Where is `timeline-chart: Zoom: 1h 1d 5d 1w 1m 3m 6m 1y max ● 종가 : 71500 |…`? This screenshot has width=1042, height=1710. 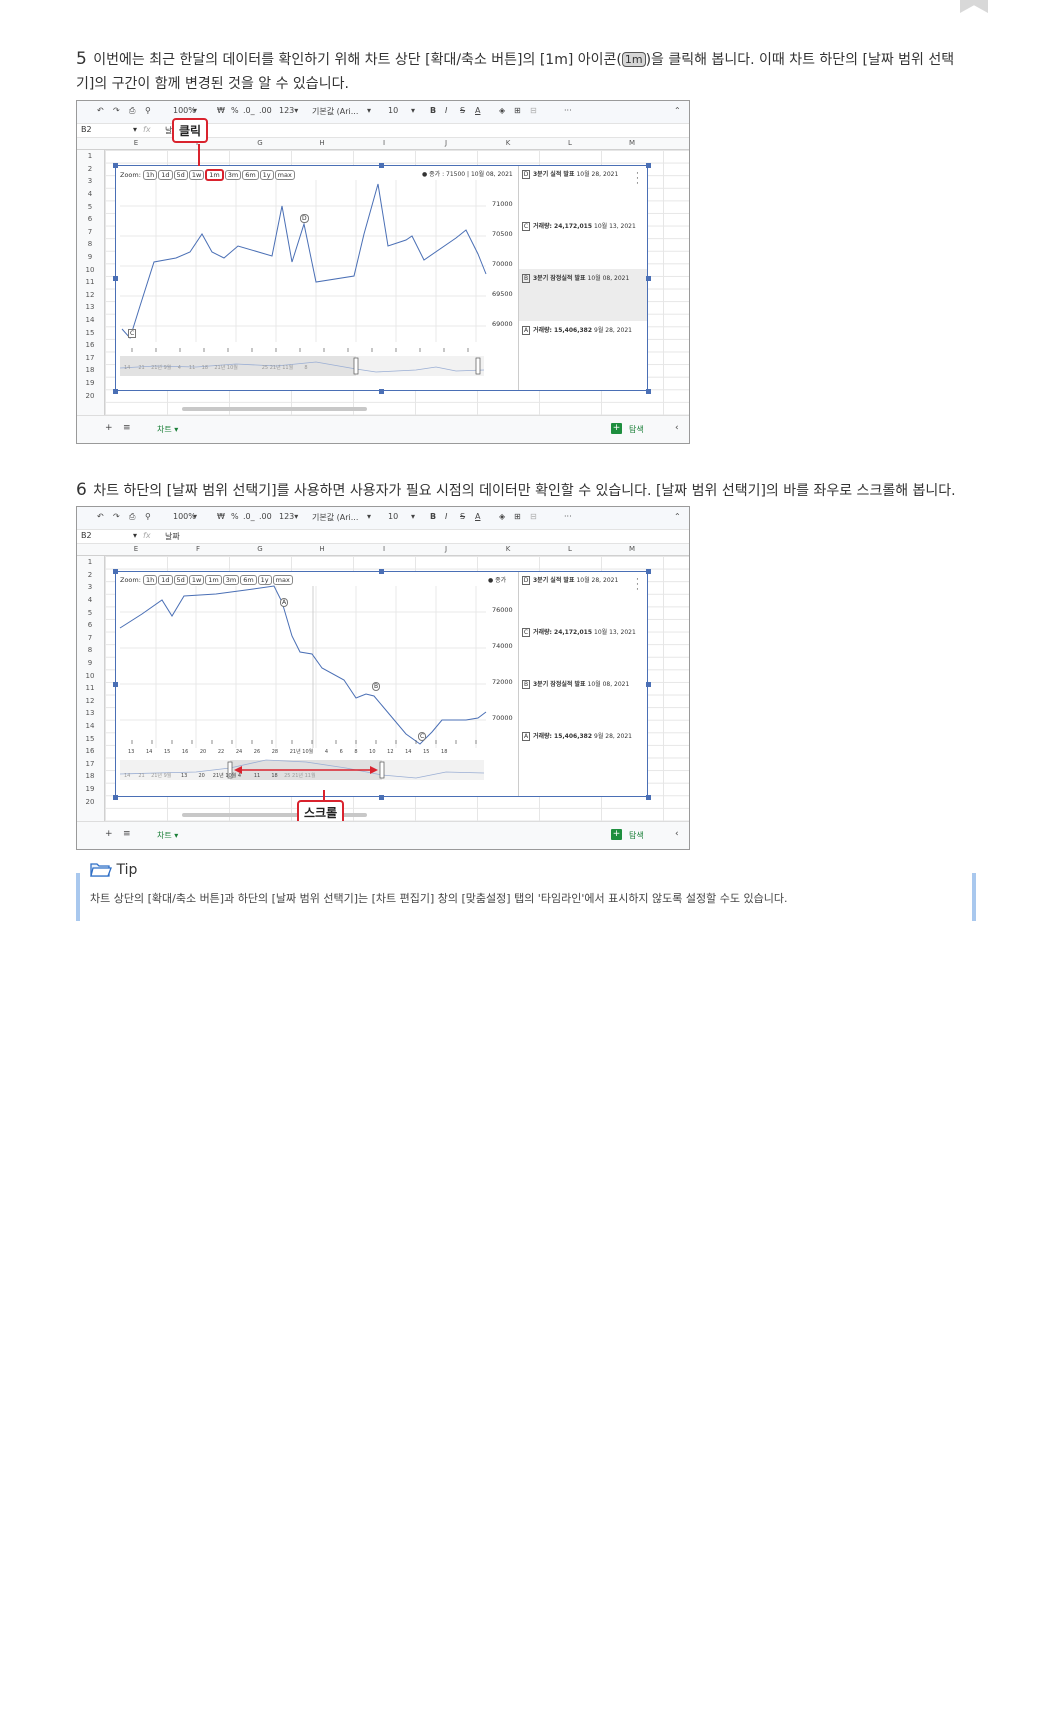 timeline-chart: Zoom: 1h 1d 5d 1w 1m 3m 6m 1y max ● 종가 : 71500 |… is located at coordinates (381, 278).